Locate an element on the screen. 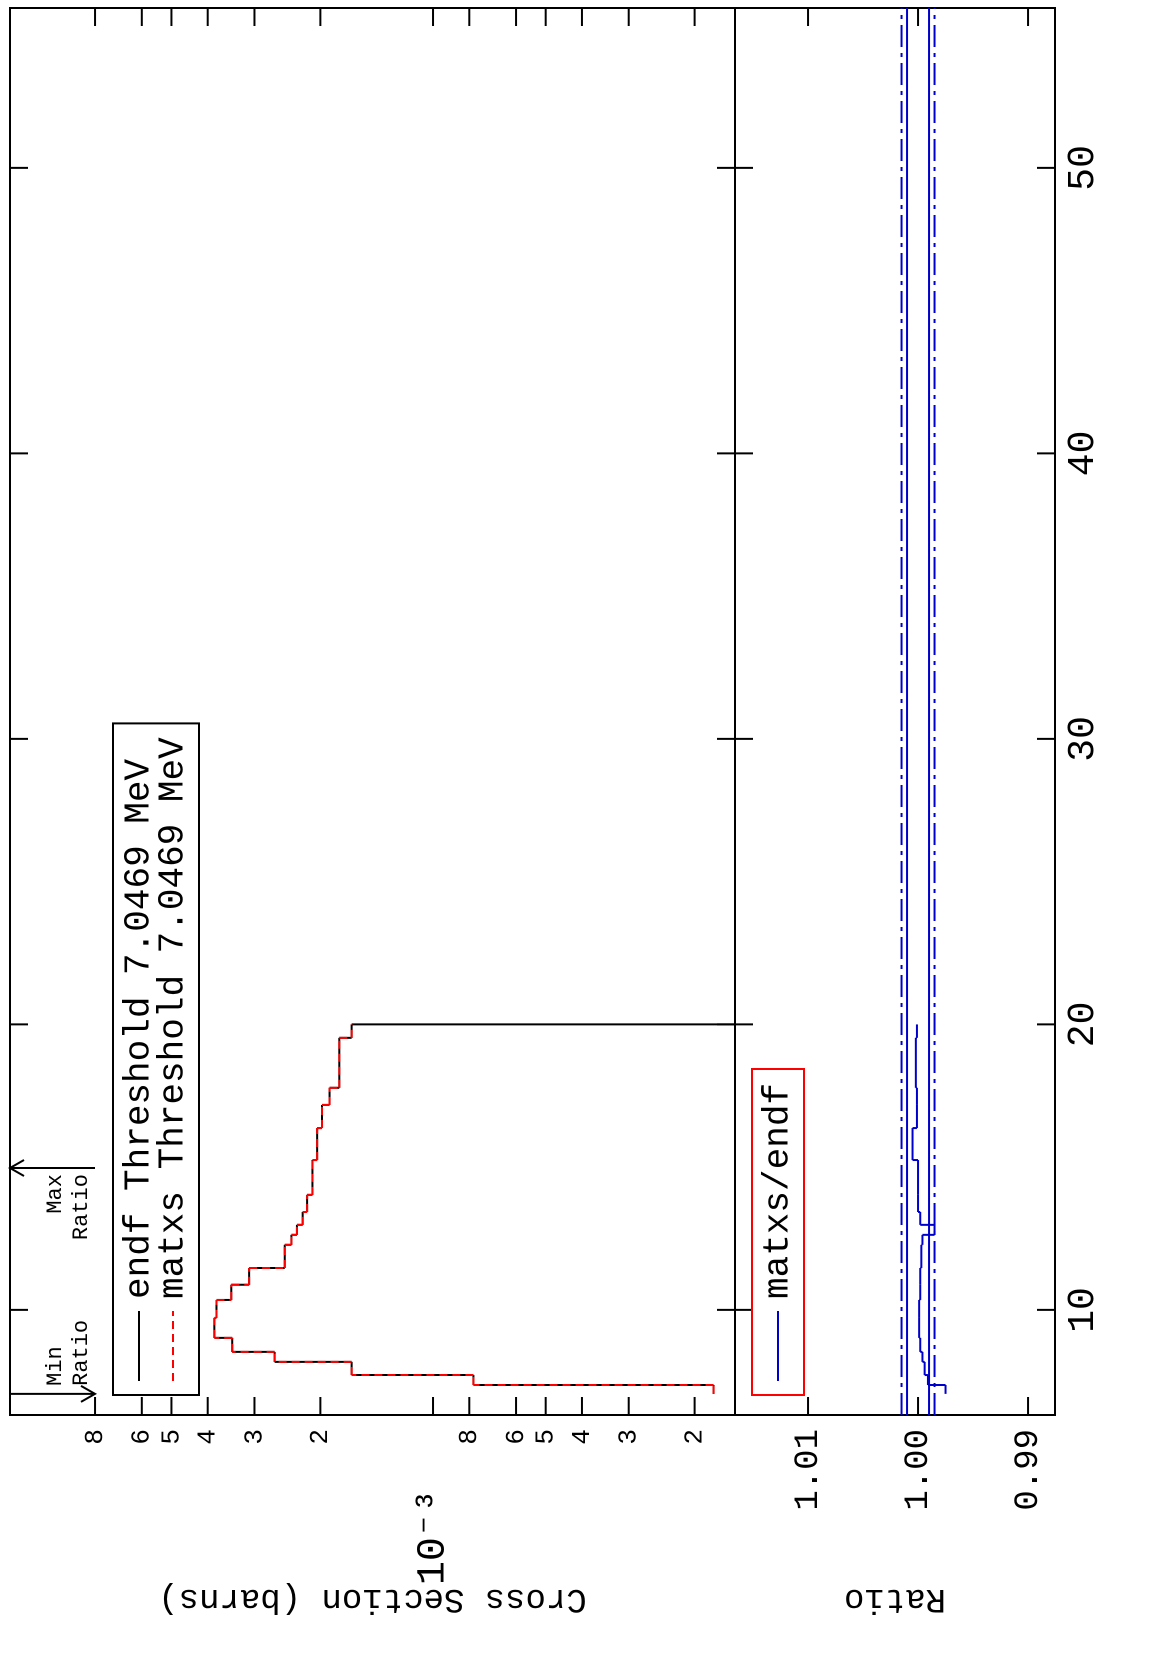  y-tick-label: 0.99 is located at coordinates (1029, 1470).